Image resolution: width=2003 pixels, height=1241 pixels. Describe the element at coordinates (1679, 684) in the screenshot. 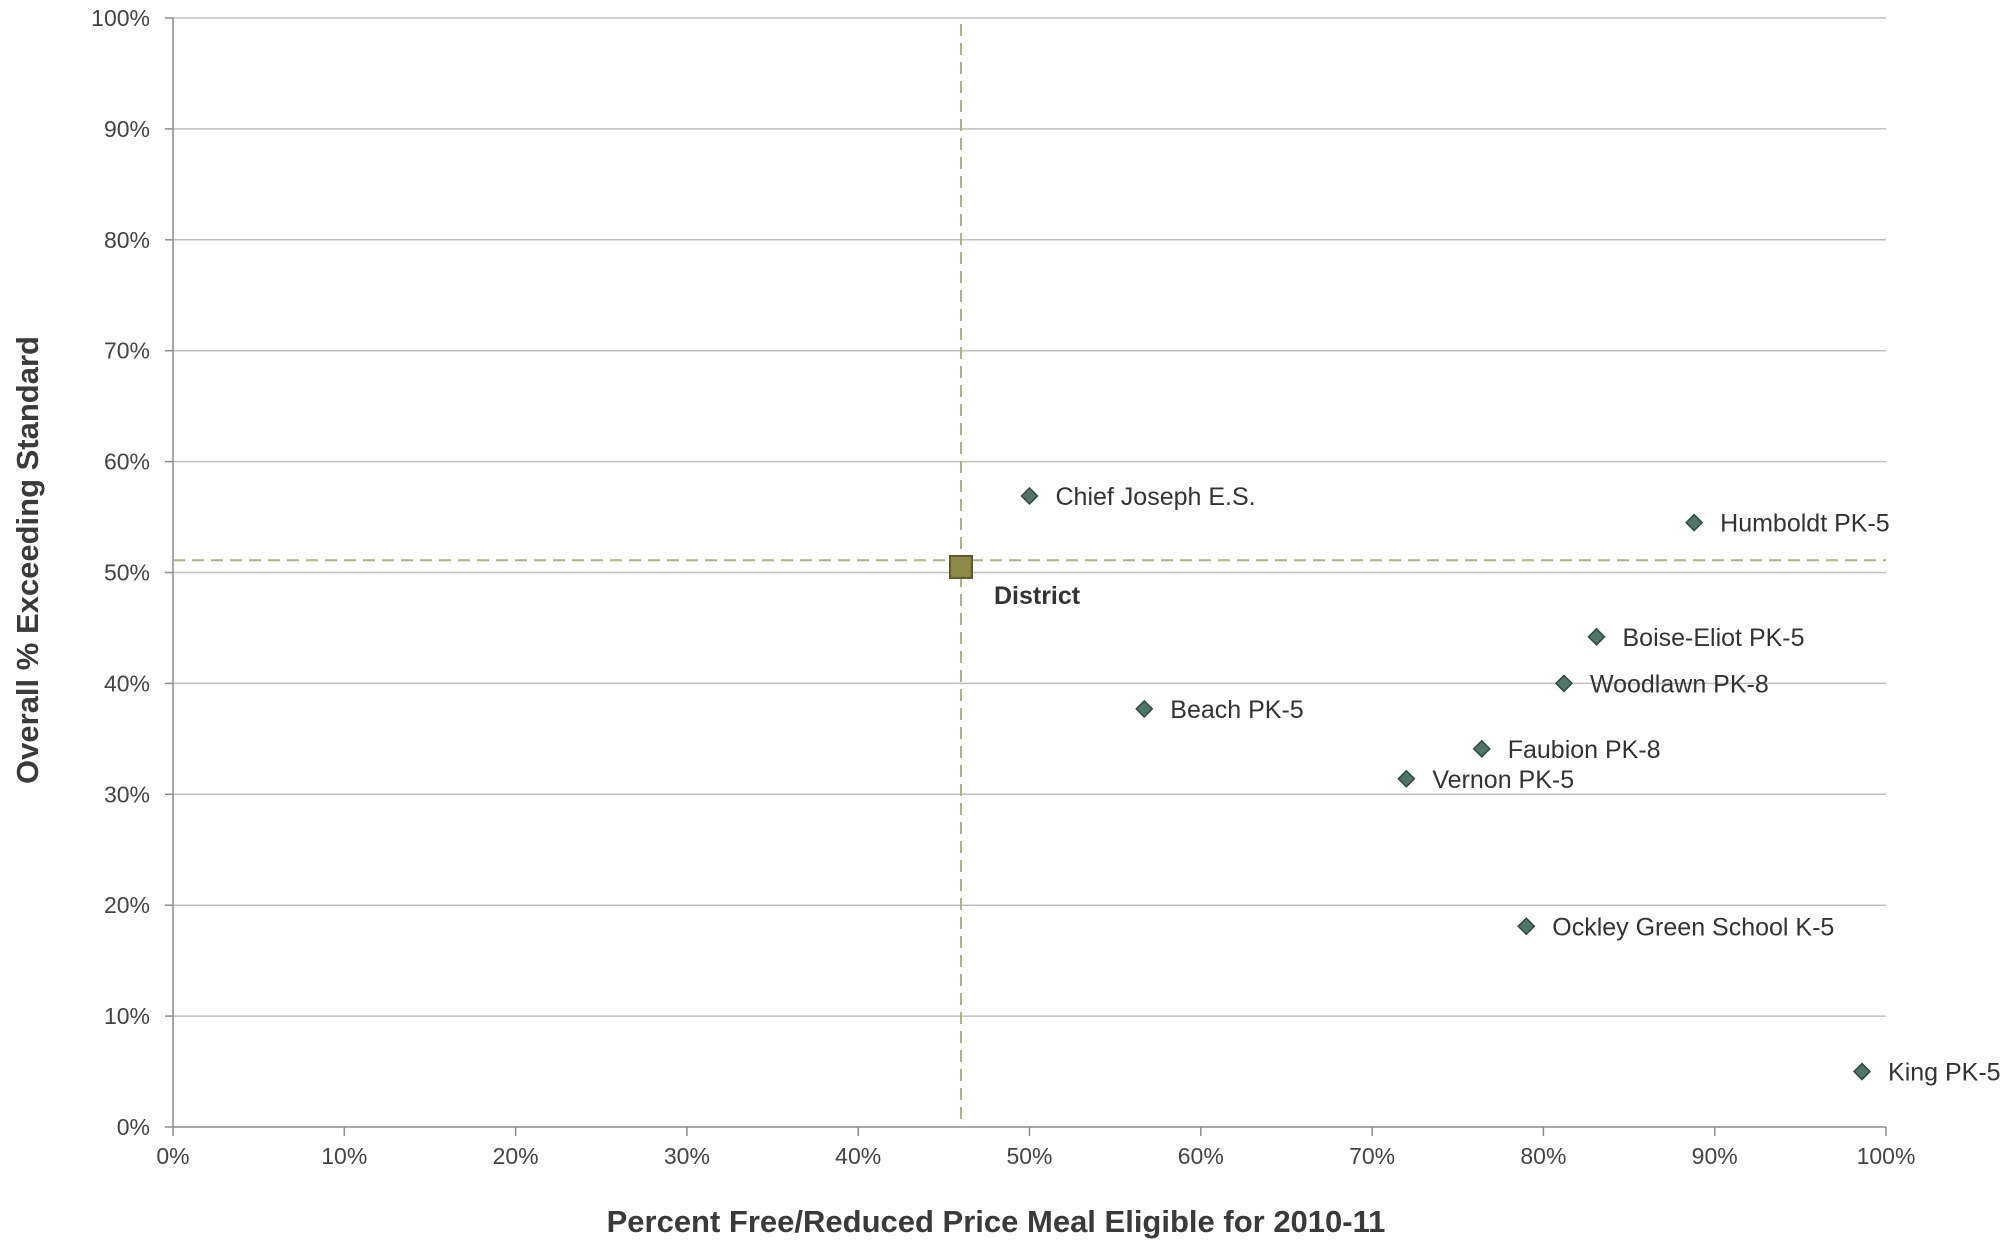

I see `data-point-label: Woodlawn PK-8` at that location.